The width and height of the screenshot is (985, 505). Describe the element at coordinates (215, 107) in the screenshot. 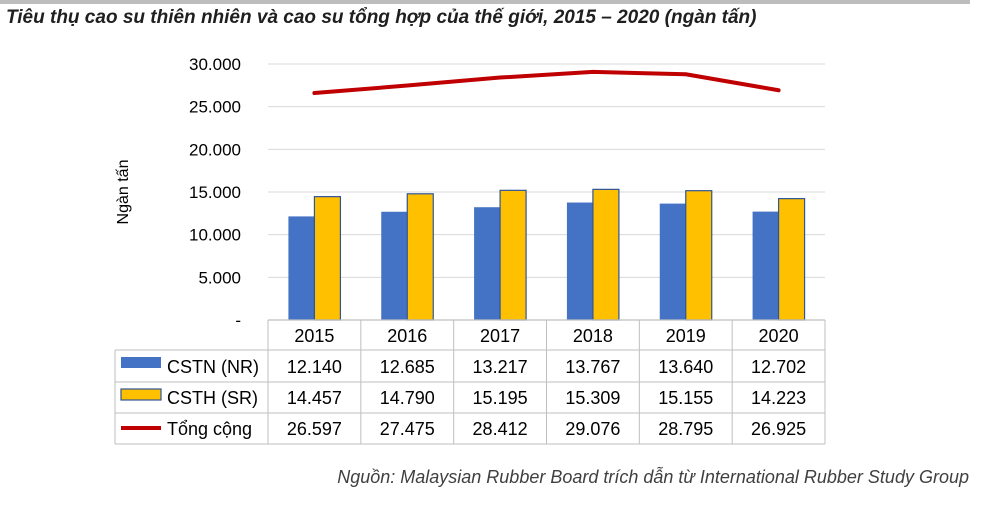

I see `y-tick-label: 25.000` at that location.